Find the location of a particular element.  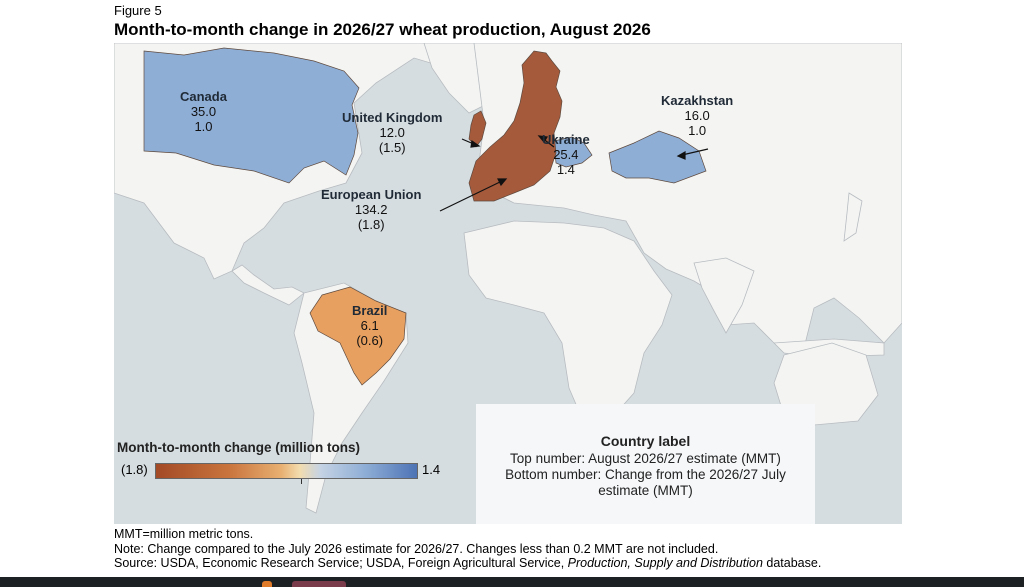

key-title: Country label is located at coordinates (645, 441).